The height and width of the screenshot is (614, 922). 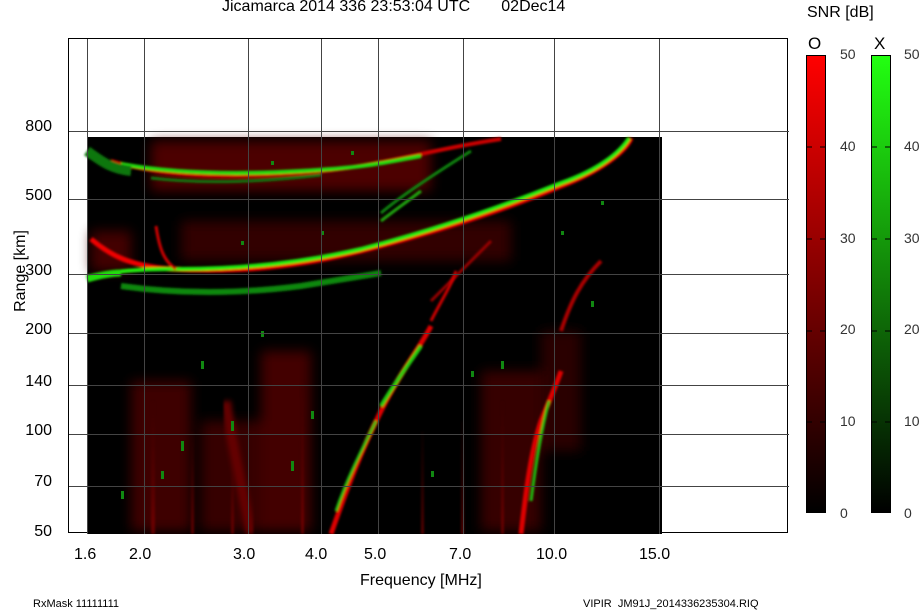 What do you see at coordinates (20, 271) in the screenshot?
I see `y-axis-label: Range [km]` at bounding box center [20, 271].